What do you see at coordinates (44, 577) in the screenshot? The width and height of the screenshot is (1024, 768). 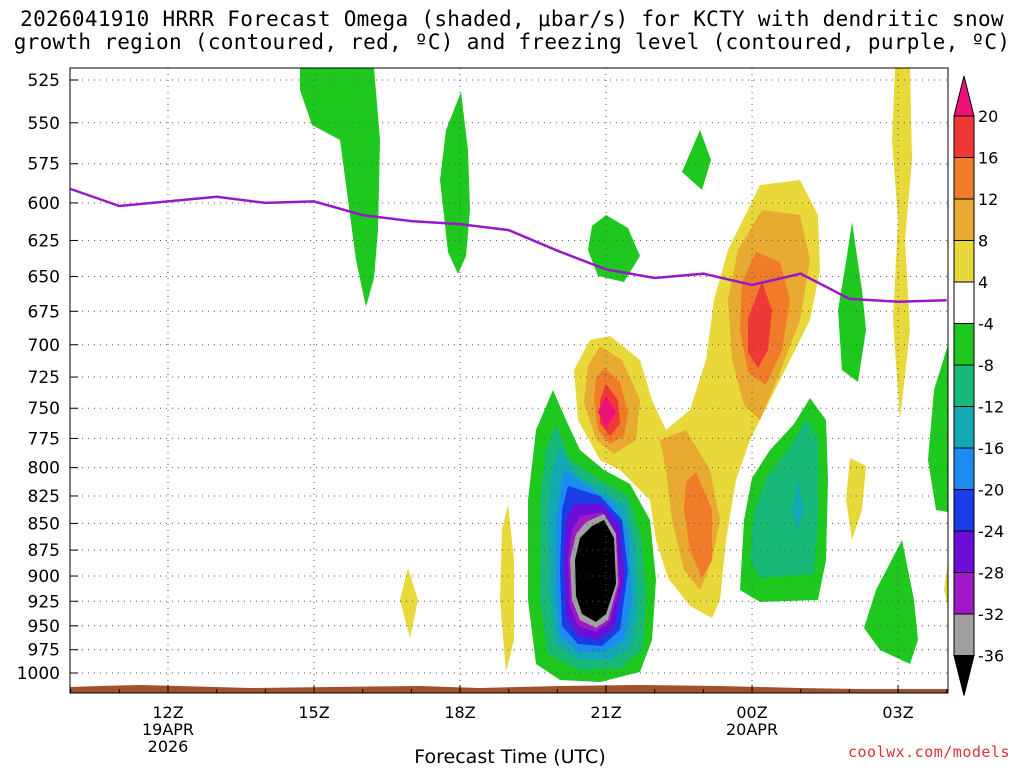 I see `y-tick-label: 900` at bounding box center [44, 577].